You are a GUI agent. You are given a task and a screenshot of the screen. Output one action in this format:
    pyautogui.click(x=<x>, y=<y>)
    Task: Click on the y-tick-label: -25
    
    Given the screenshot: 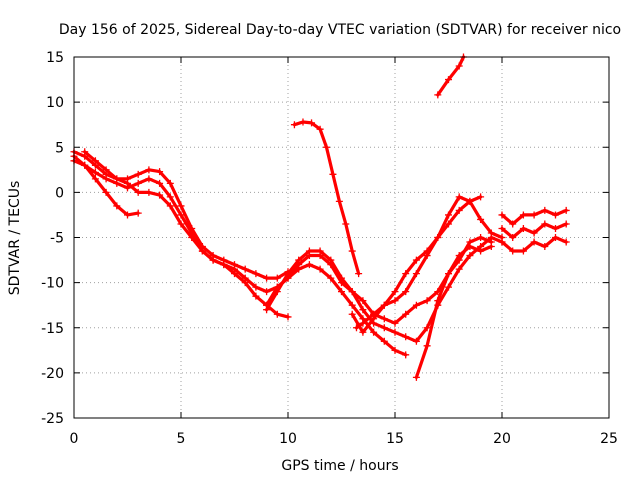 What is the action you would take?
    pyautogui.click(x=52, y=419)
    